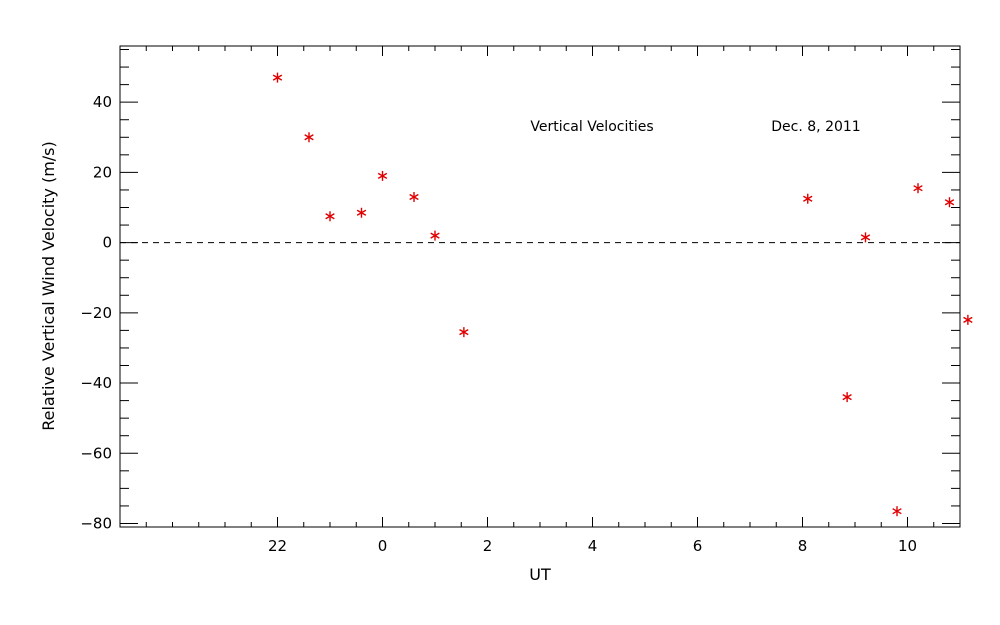  I want to click on y-tick-label: 0, so click(107, 243).